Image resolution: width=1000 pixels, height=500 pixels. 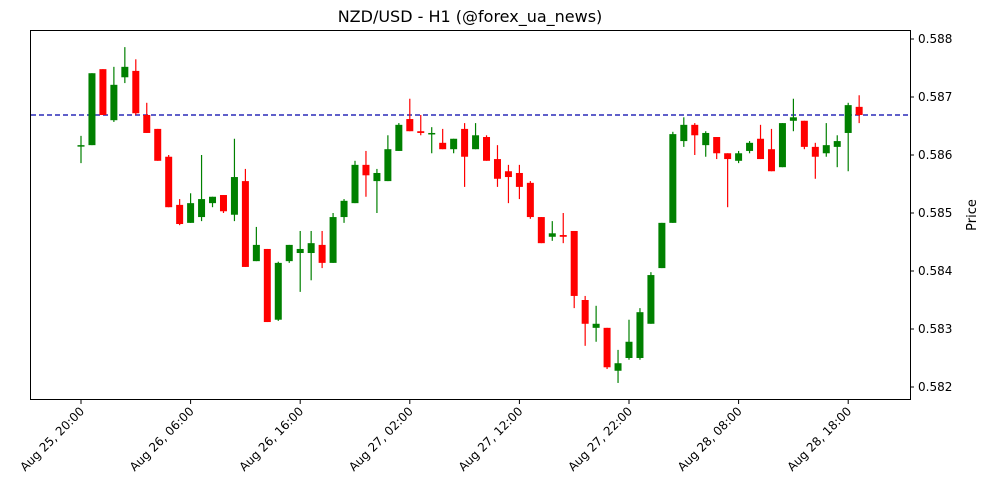 I want to click on y-tick-label: 0.586, so click(x=935, y=155).